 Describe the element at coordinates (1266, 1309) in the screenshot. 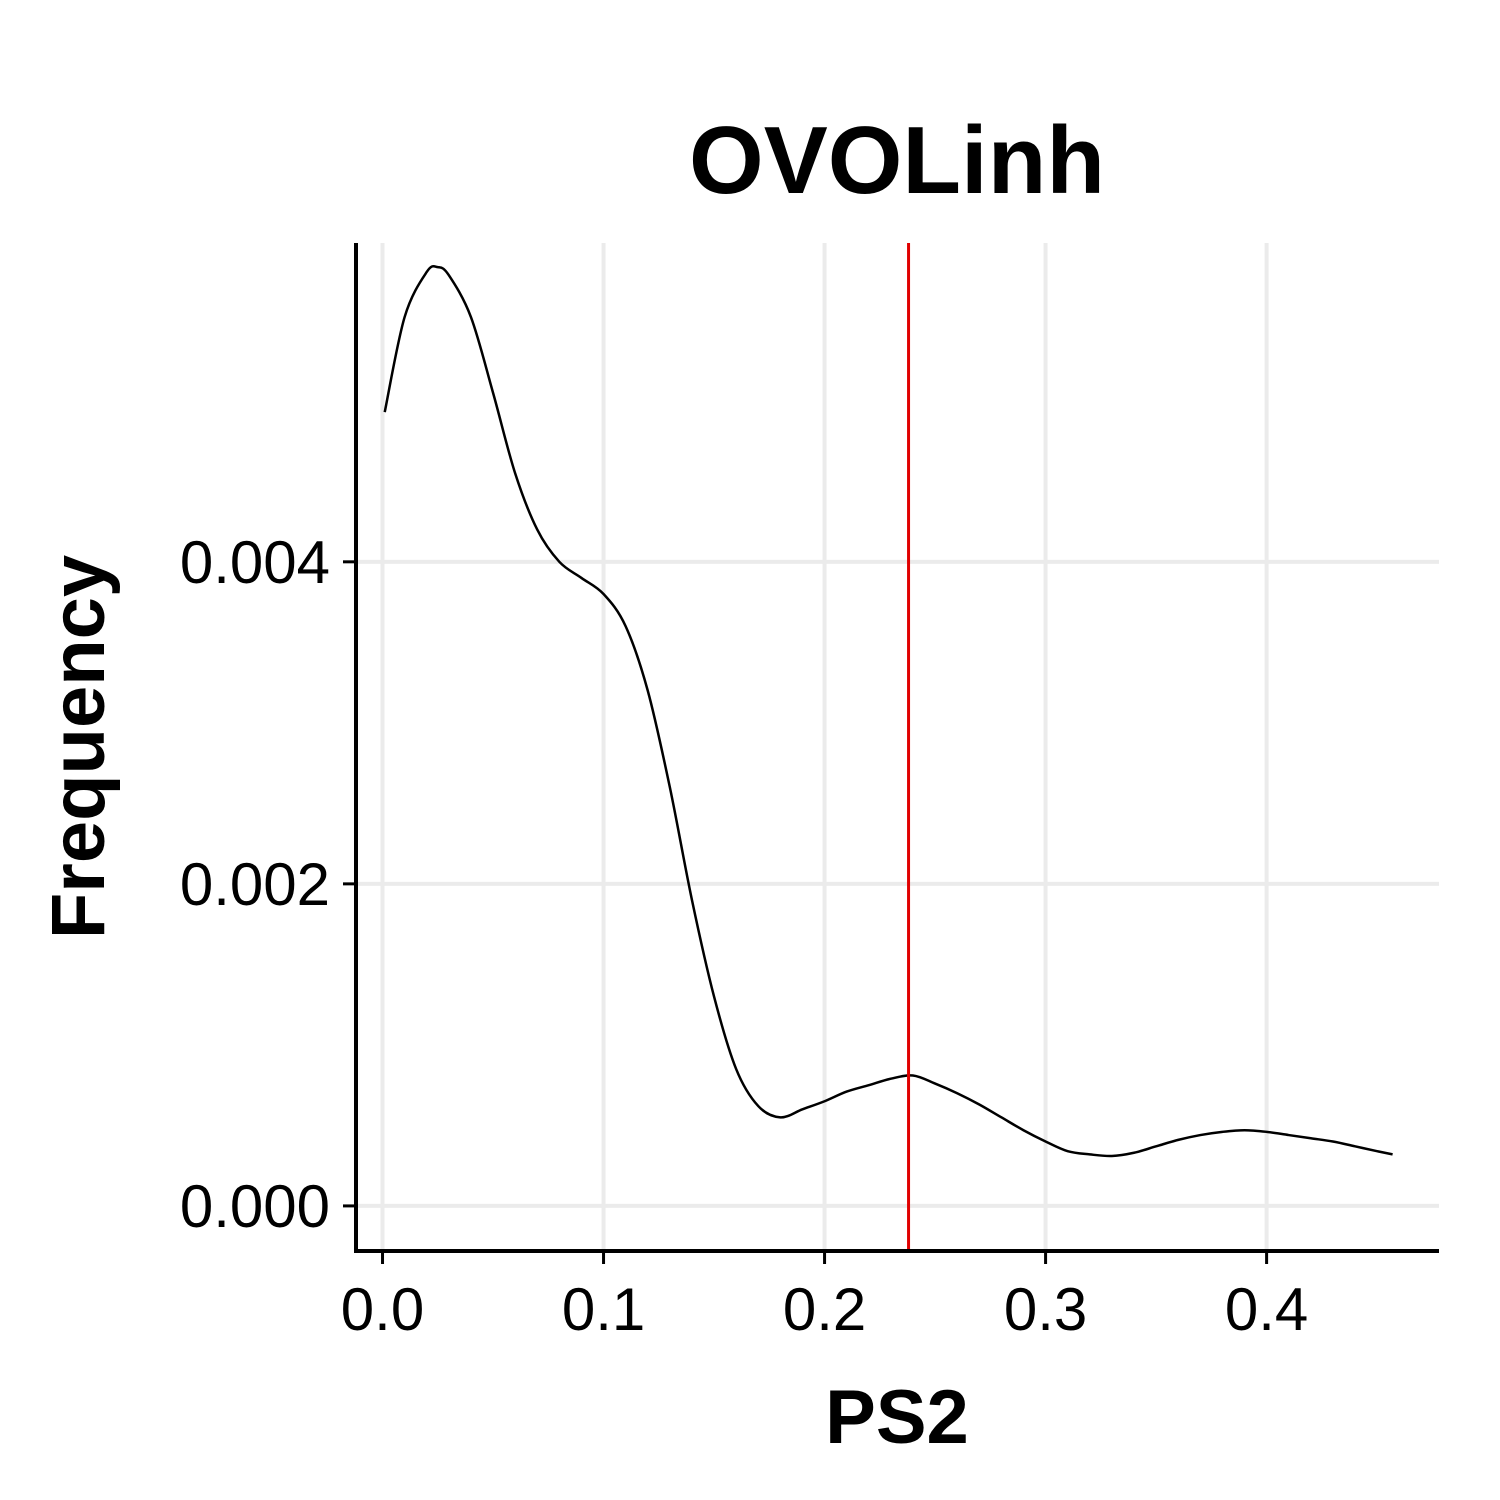

I see `x-tick-label-4: 0.4` at that location.